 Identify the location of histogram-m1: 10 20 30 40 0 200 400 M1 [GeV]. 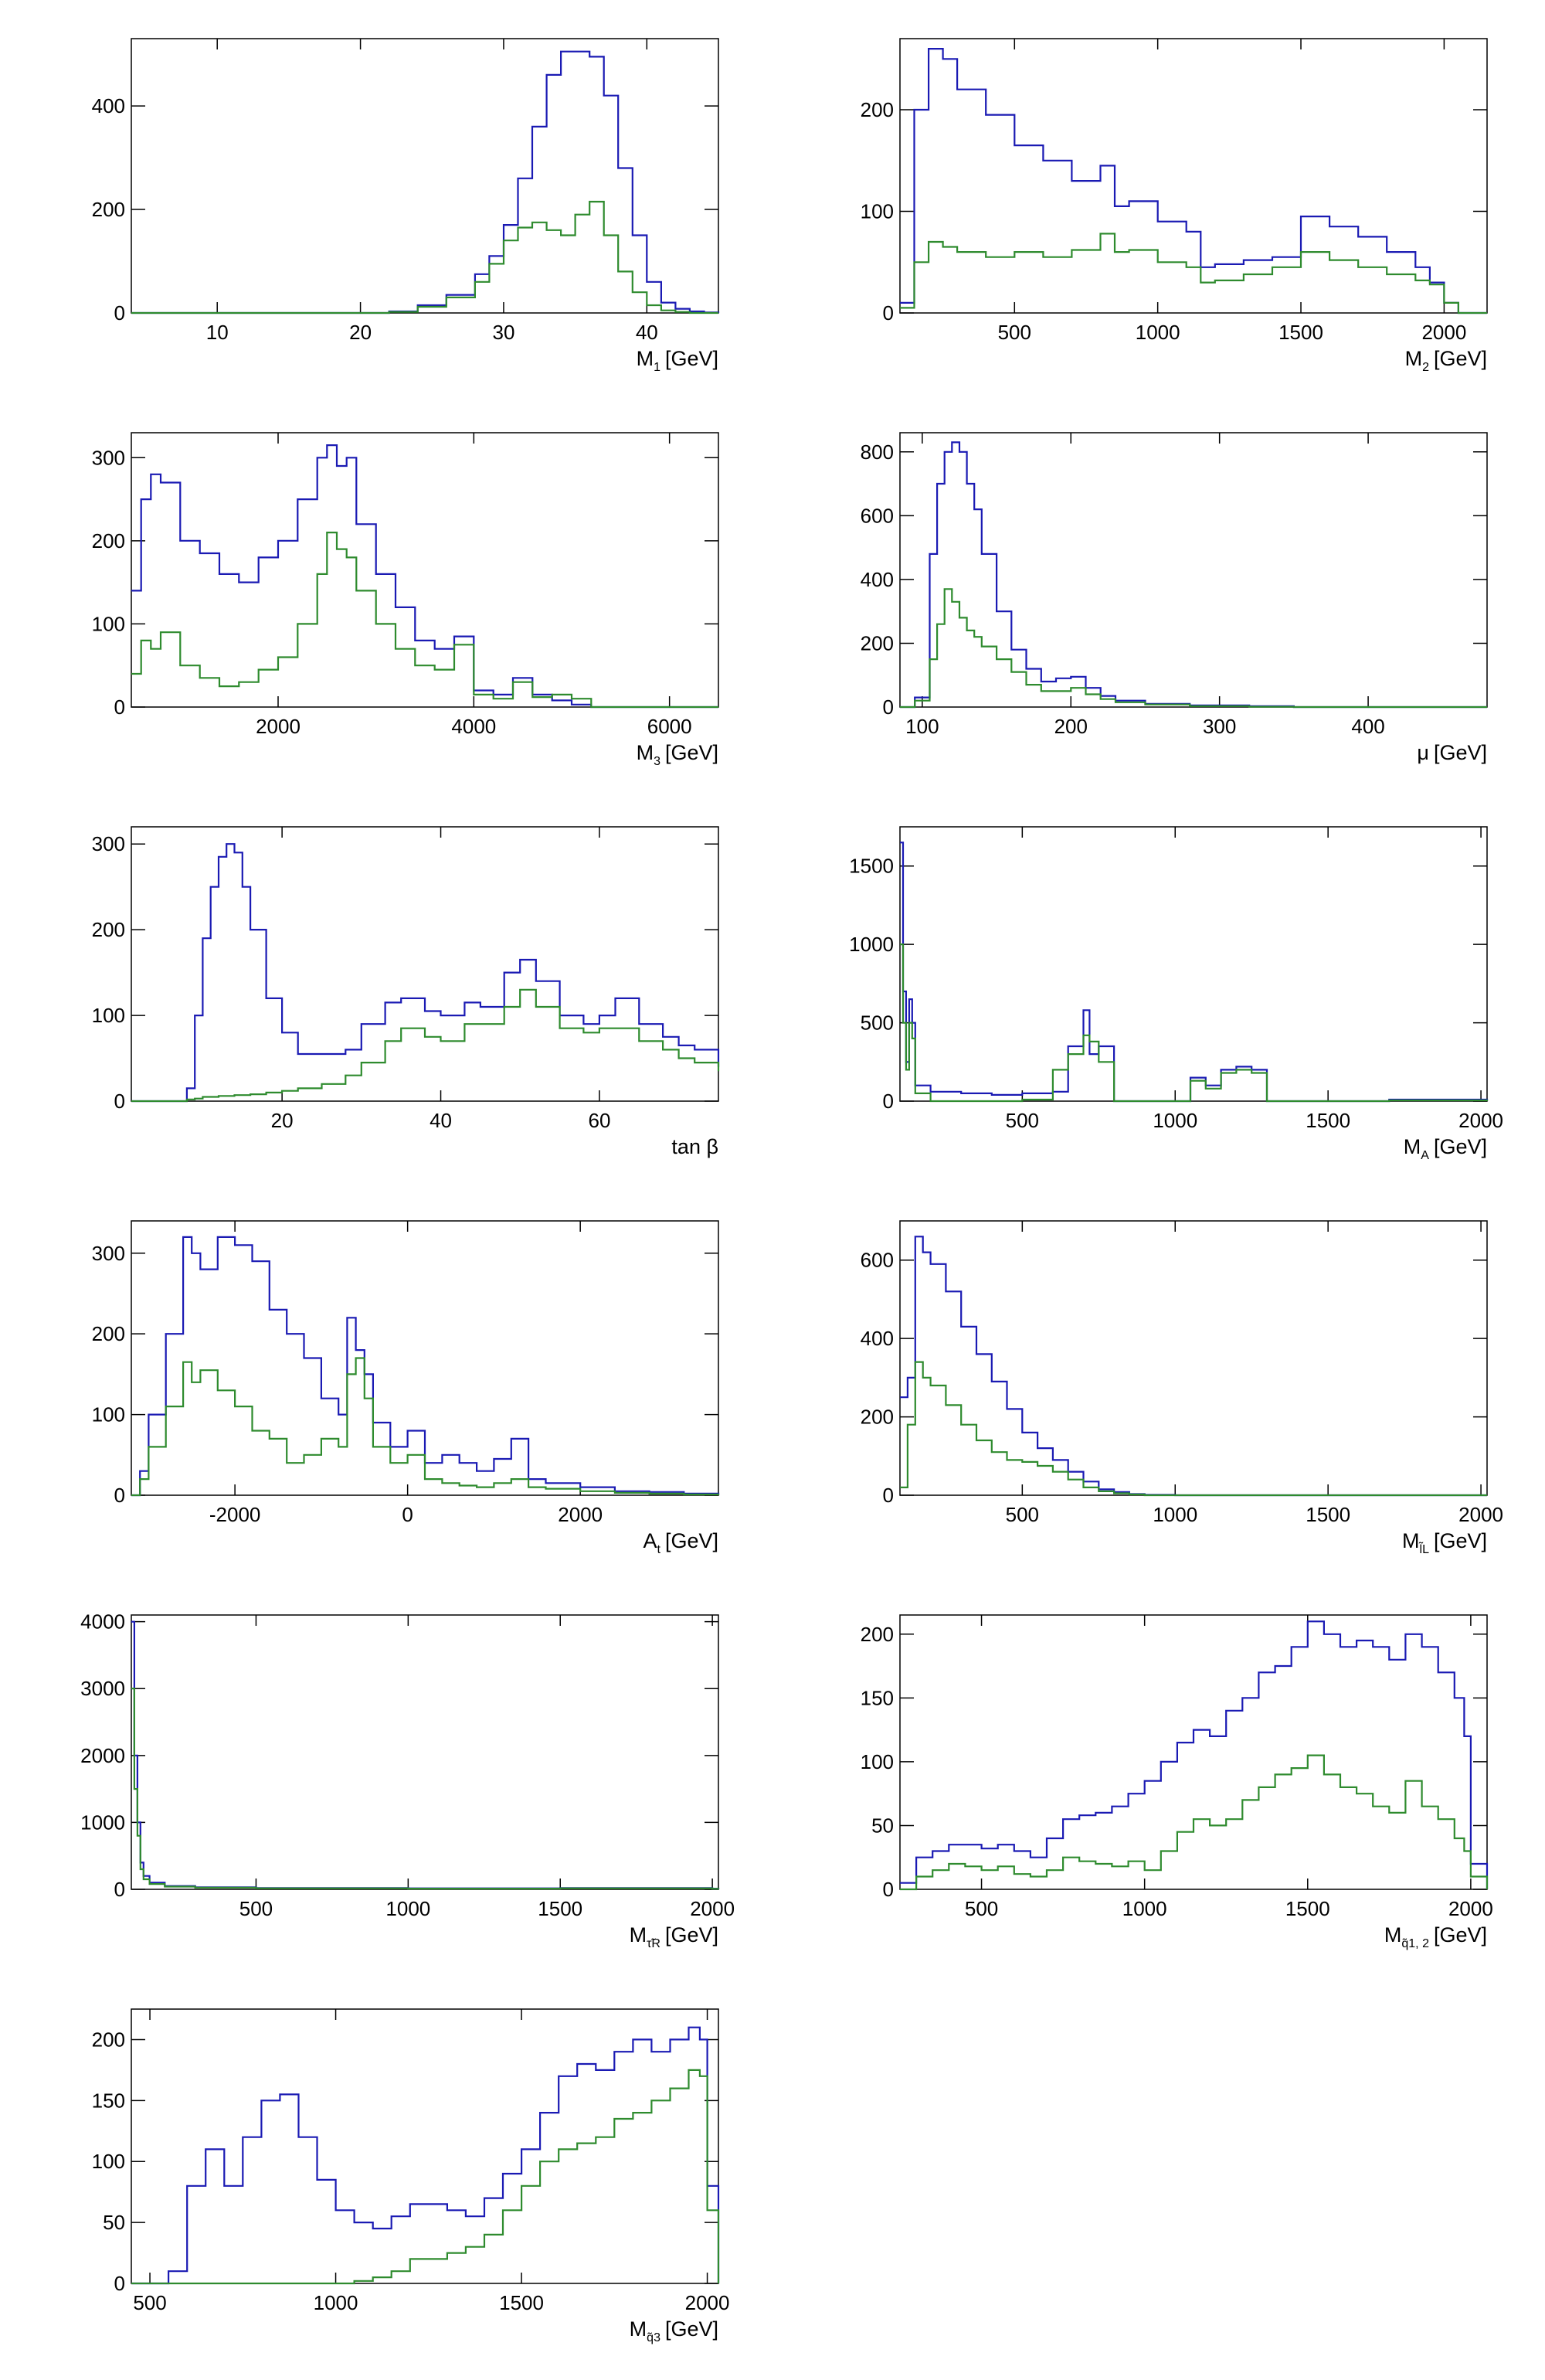
(409, 208).